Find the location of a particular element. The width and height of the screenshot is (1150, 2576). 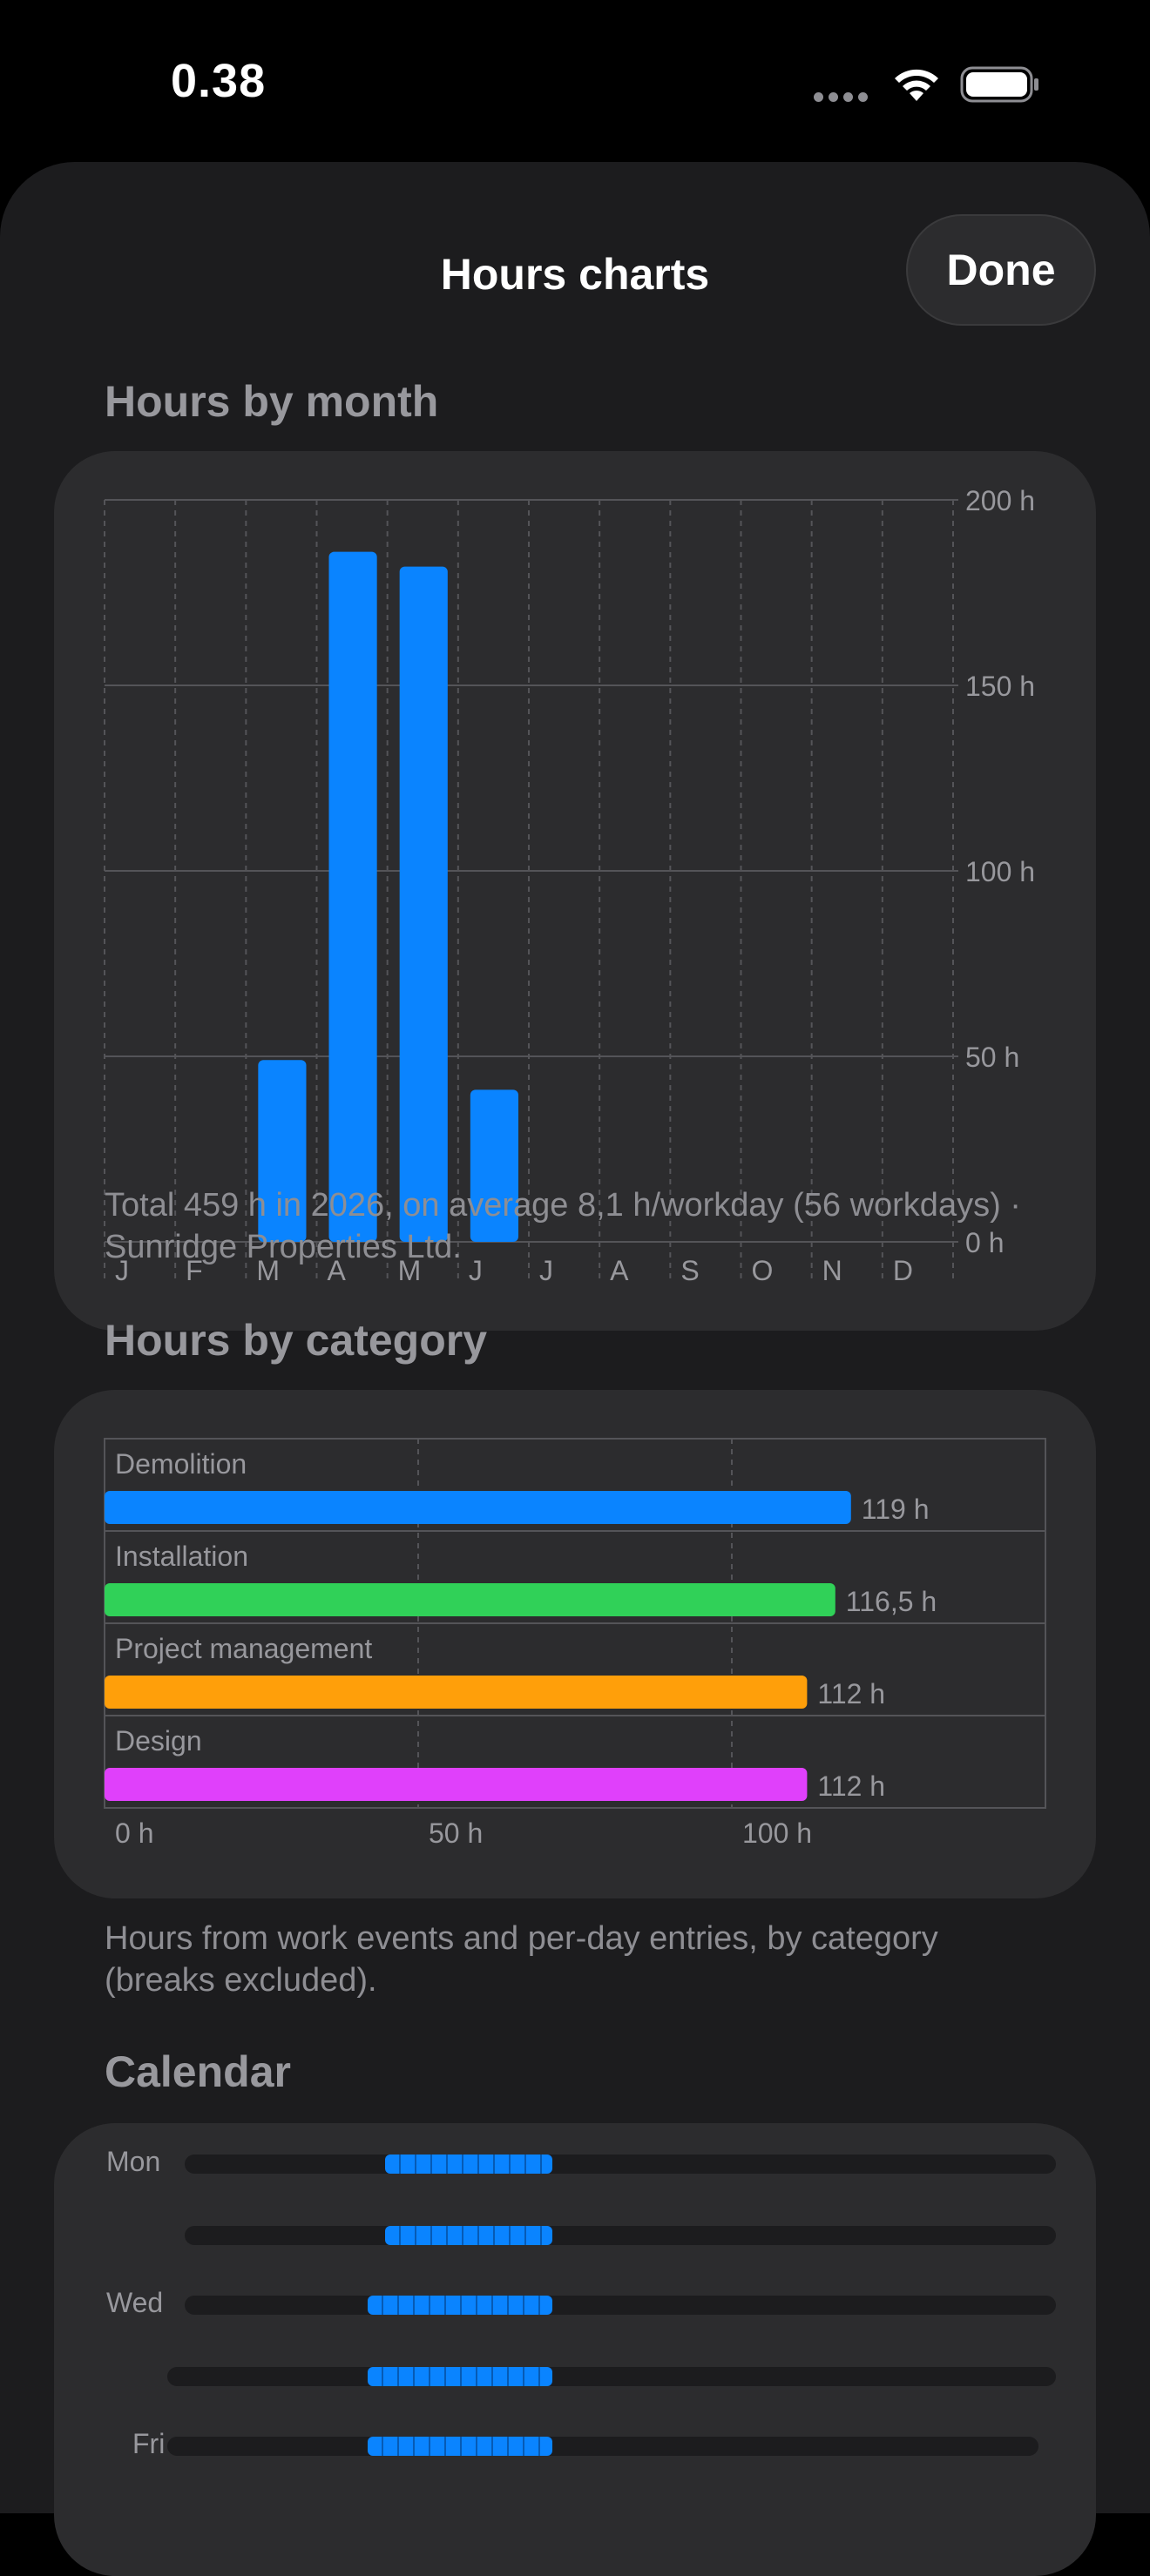

y-tick-label: 50 h is located at coordinates (992, 1058).